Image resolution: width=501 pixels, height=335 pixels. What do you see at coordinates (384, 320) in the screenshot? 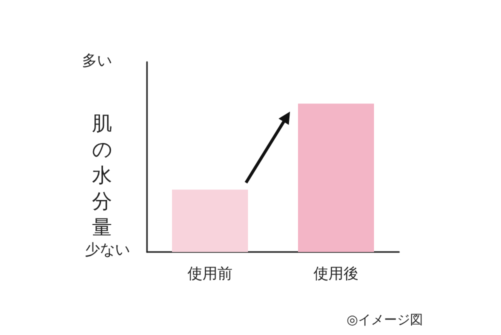
I see `text: ◎イメージ図` at bounding box center [384, 320].